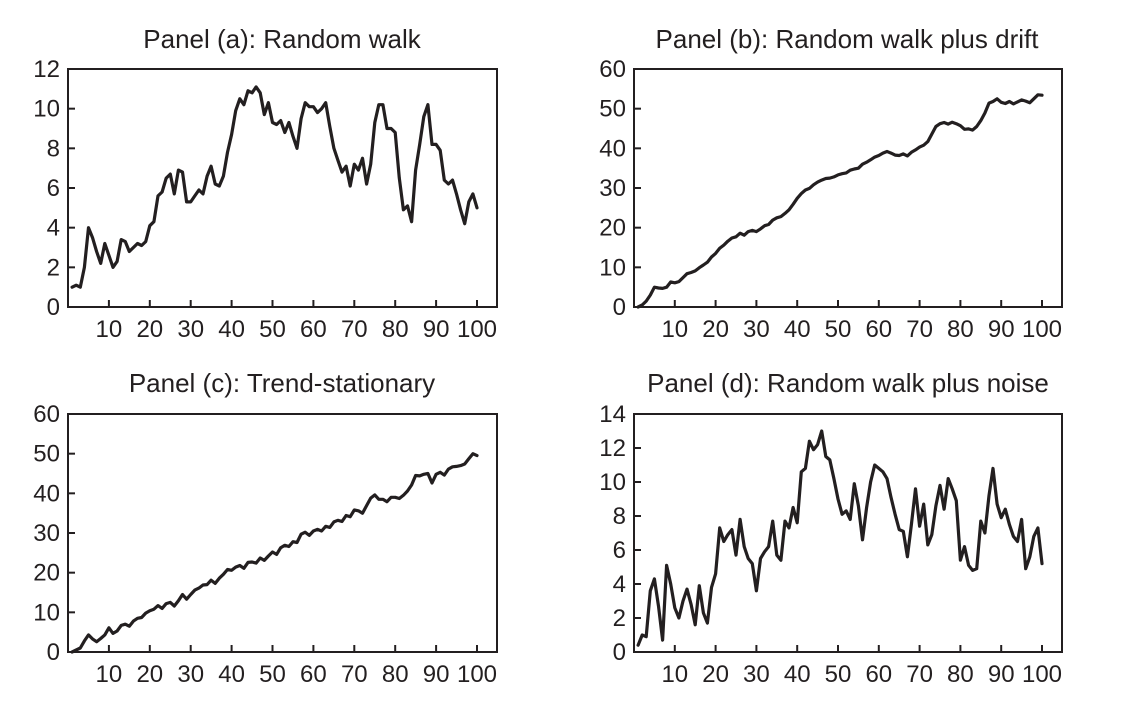 The image size is (1134, 718). I want to click on panel-d-x-tick-label: 90, so click(1001, 674).